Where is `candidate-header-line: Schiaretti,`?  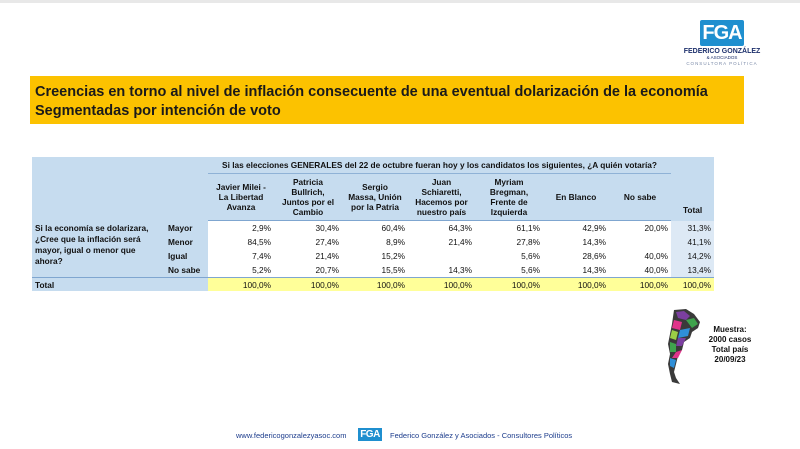 candidate-header-line: Schiaretti, is located at coordinates (441, 192).